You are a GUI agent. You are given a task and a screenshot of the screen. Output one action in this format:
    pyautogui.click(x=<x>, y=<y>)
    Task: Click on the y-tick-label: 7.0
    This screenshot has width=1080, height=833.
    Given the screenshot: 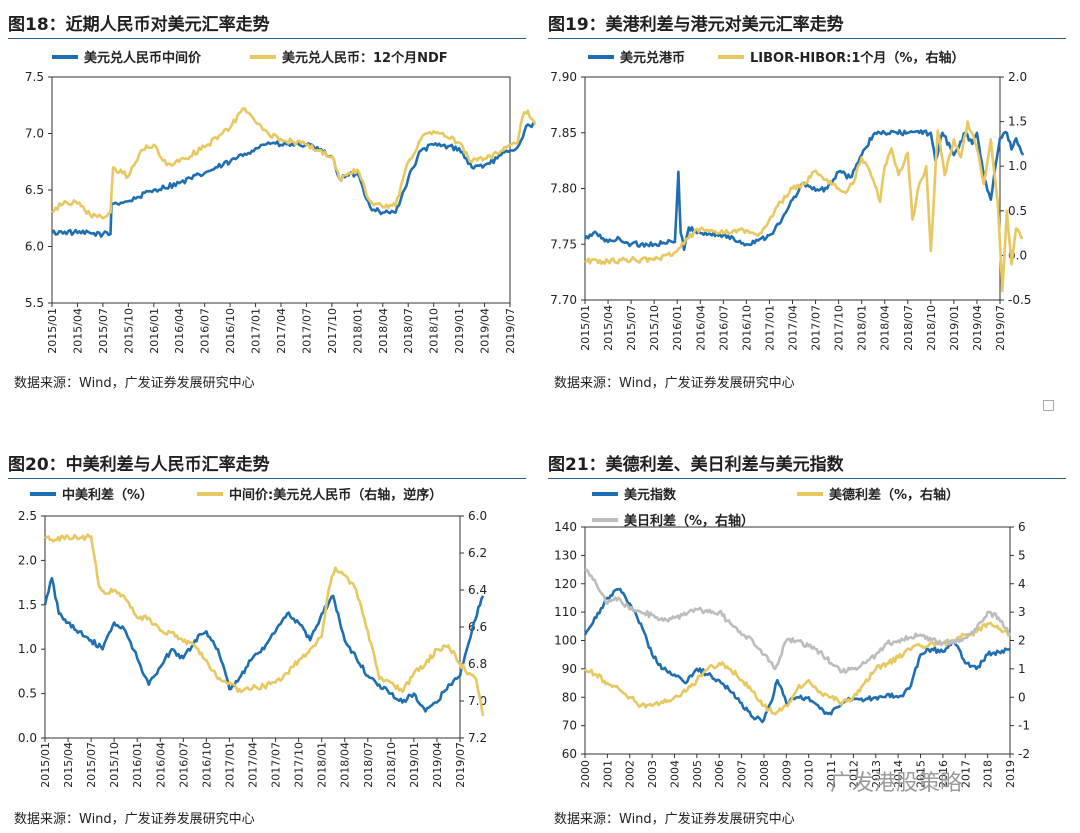 What is the action you would take?
    pyautogui.click(x=34, y=134)
    